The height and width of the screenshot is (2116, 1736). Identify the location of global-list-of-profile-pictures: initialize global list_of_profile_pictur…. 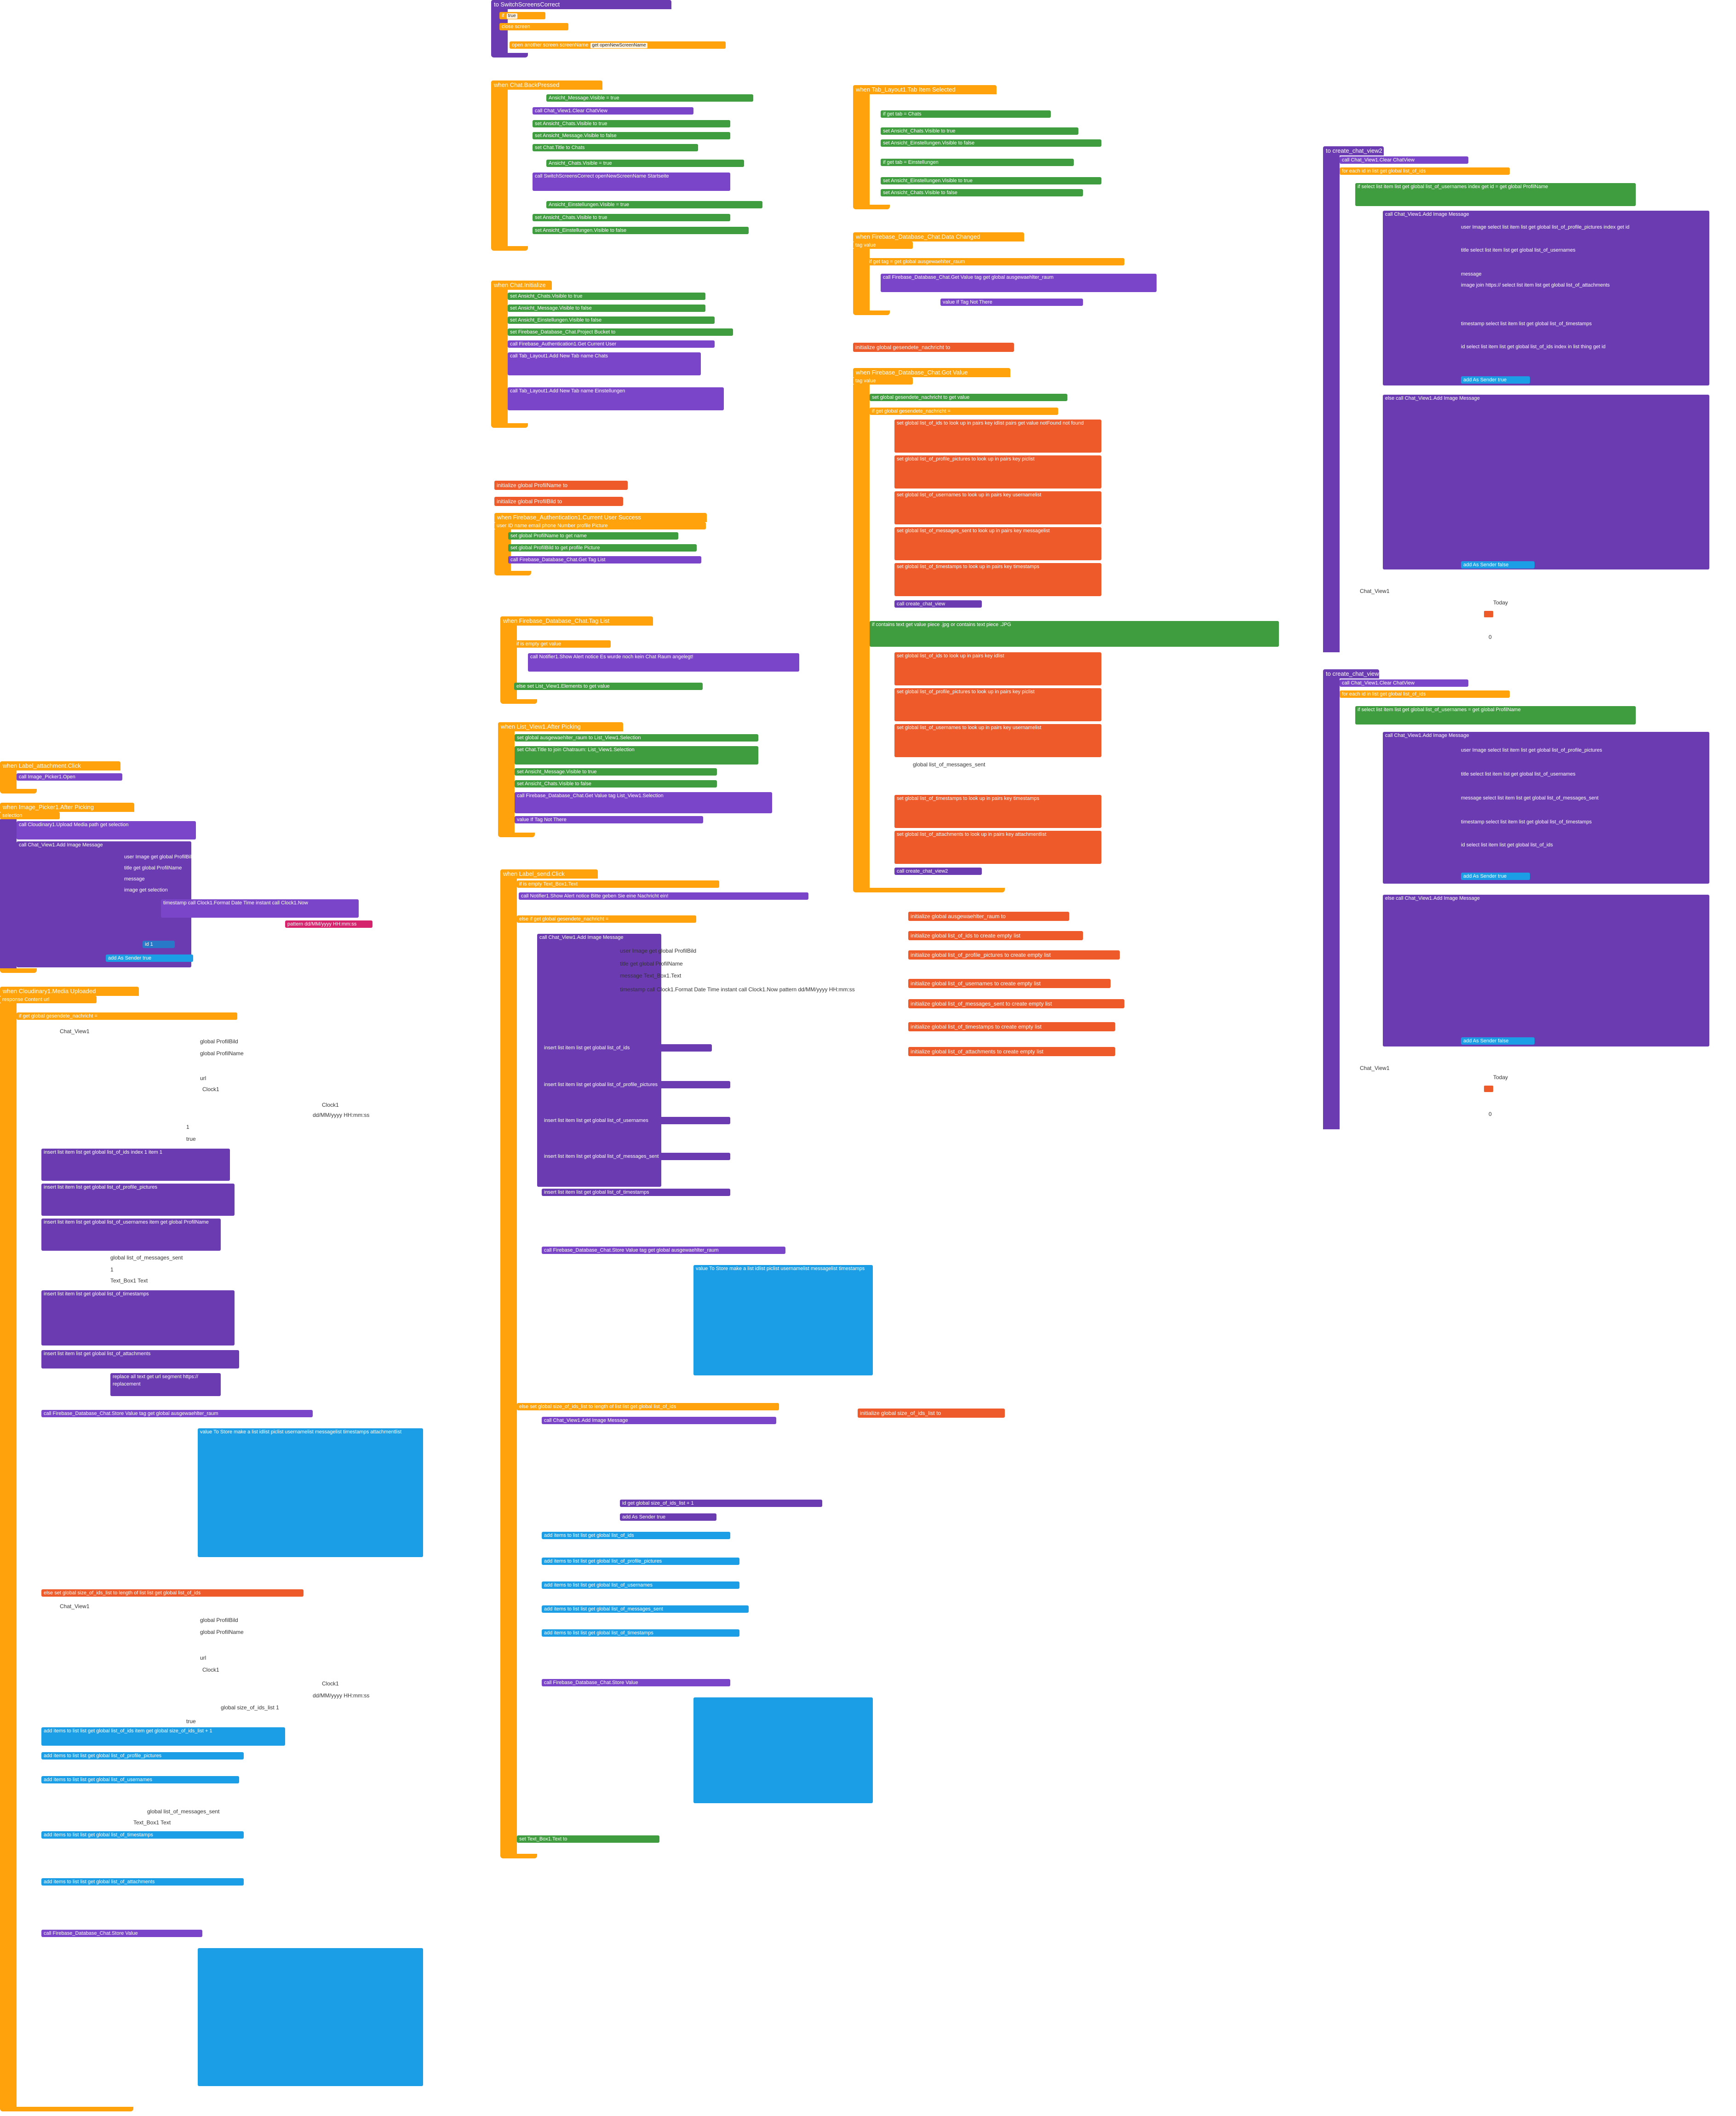
(1014, 955).